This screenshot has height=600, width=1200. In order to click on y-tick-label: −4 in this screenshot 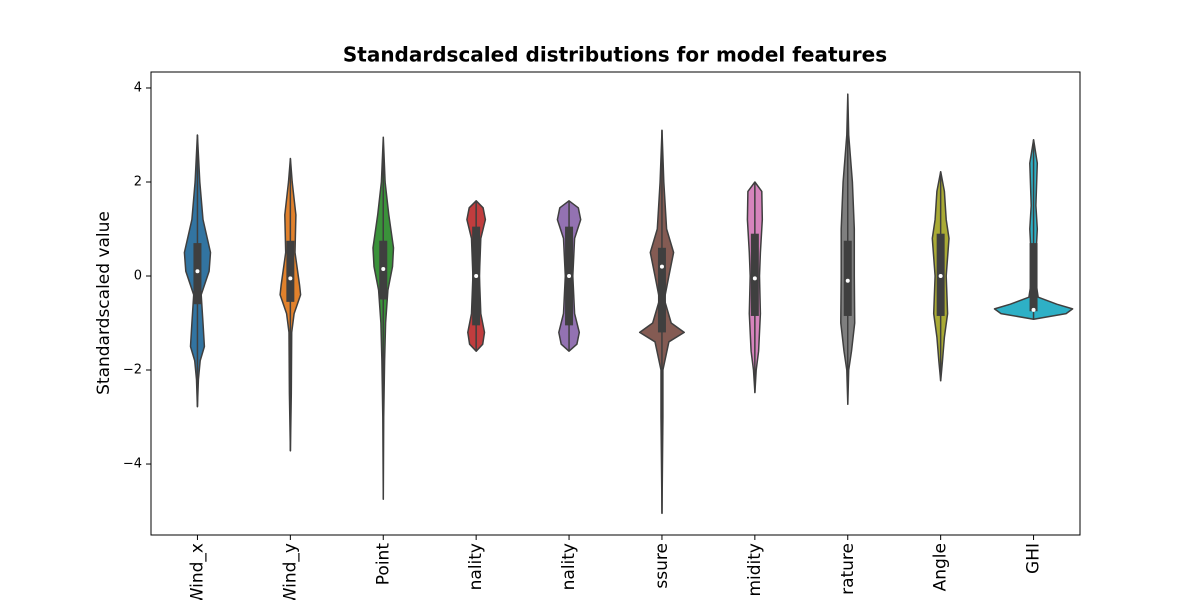, I will do `click(132, 464)`.